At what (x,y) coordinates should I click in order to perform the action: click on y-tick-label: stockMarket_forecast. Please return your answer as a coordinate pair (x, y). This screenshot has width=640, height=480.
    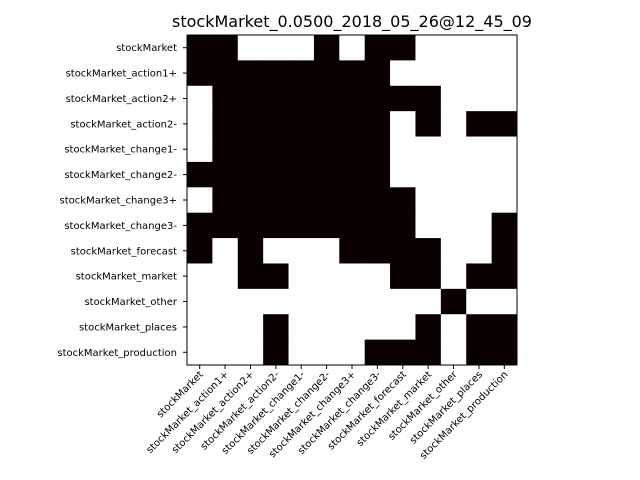
    Looking at the image, I should click on (124, 251).